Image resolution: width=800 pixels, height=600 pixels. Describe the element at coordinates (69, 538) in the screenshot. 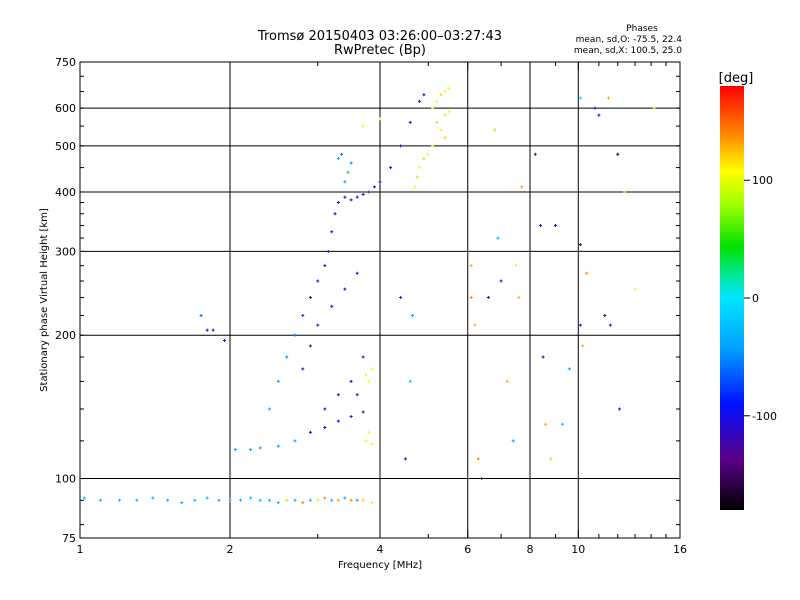

I see `y-tick-label: 75` at that location.